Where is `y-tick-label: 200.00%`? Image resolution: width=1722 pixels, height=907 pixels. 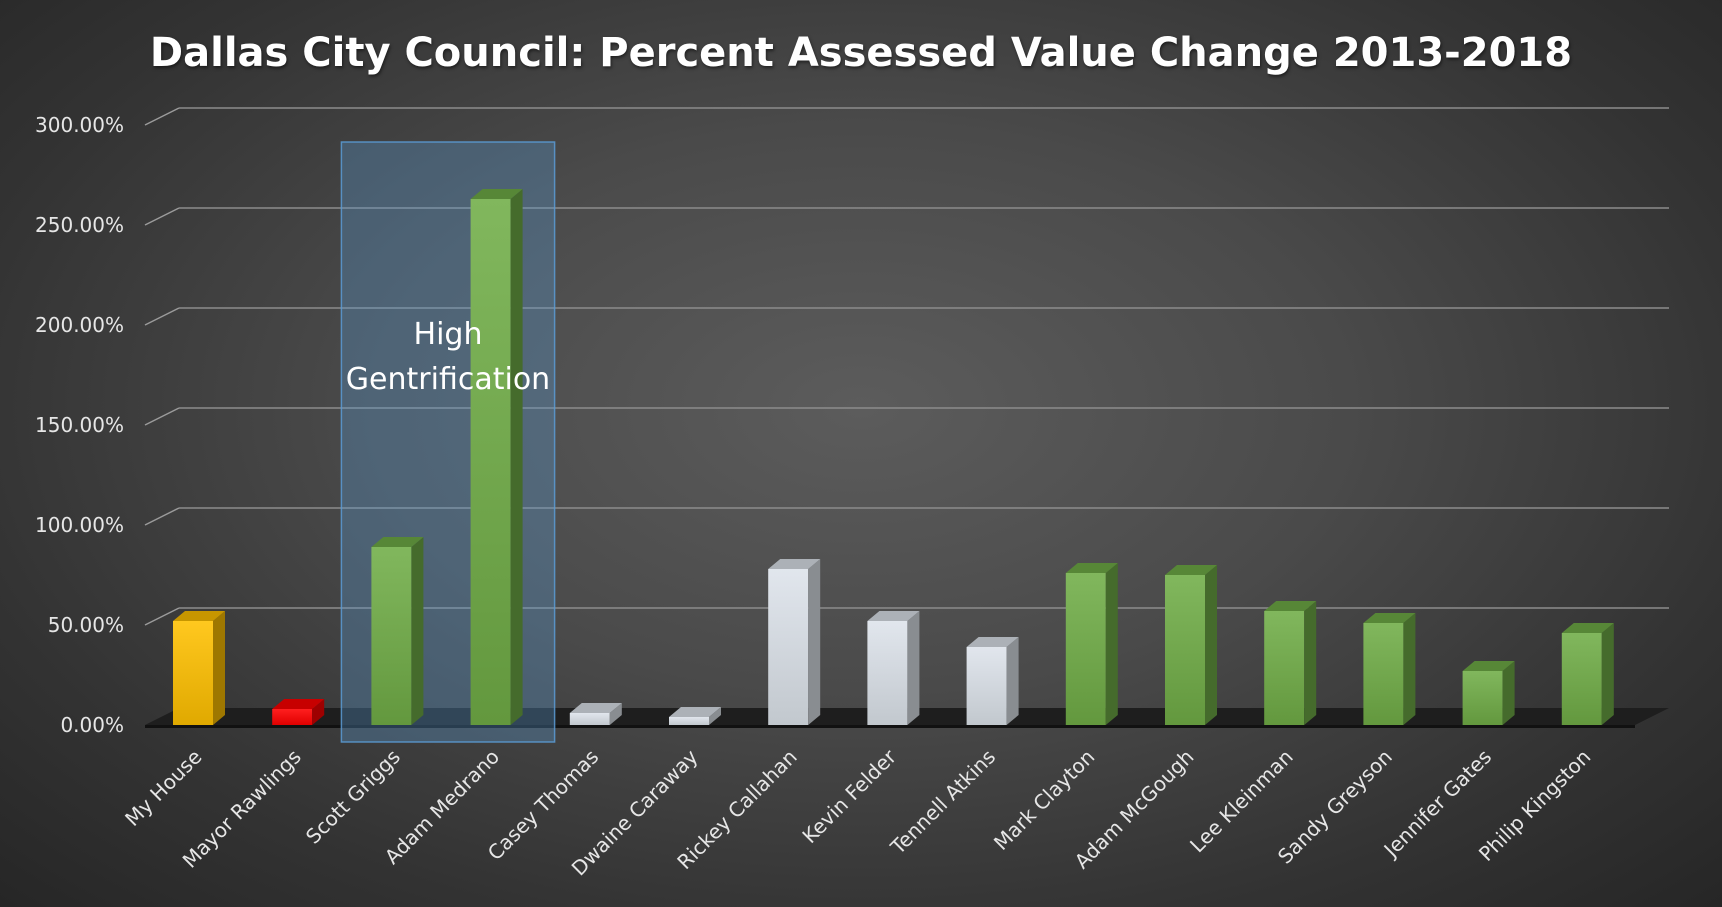
y-tick-label: 200.00% is located at coordinates (79, 325).